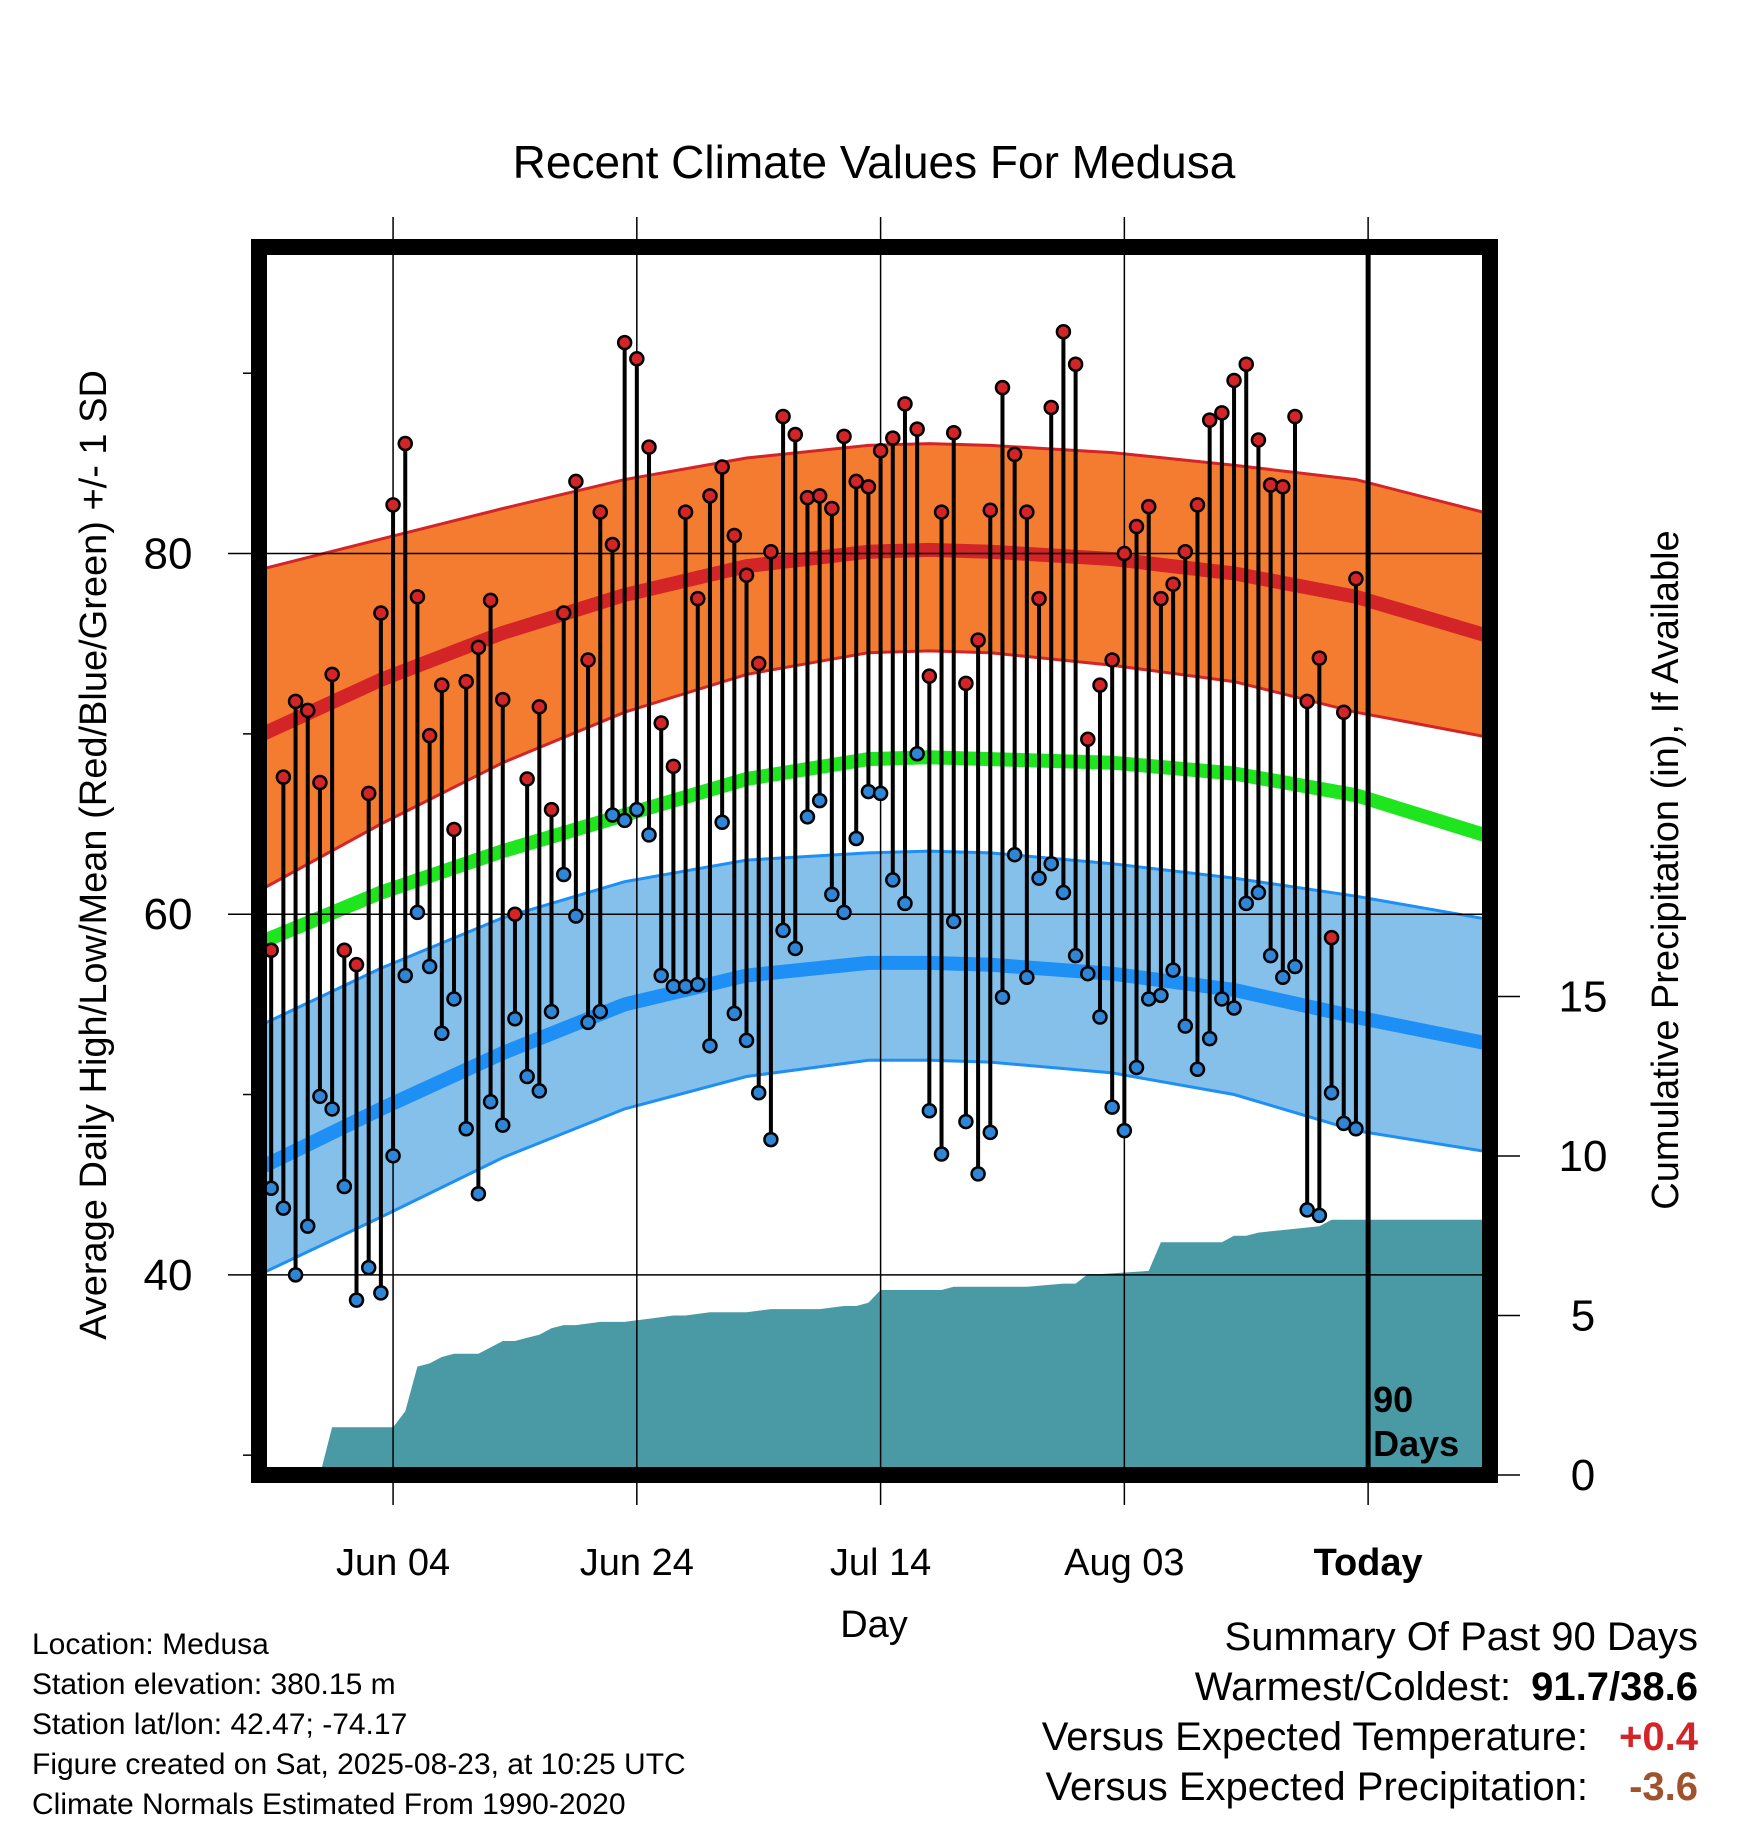  I want to click on y-axis-right: 0 5 10 15, so click(1548, 1236).